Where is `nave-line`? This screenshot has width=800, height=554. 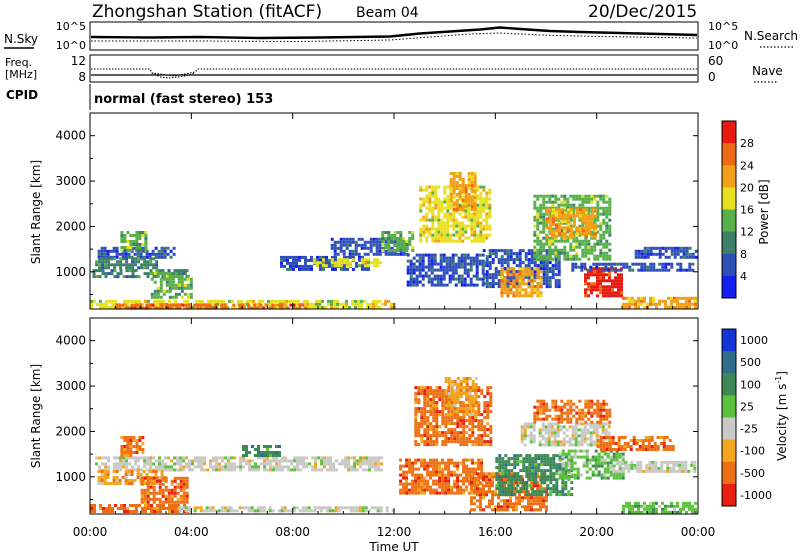 nave-line is located at coordinates (394, 72).